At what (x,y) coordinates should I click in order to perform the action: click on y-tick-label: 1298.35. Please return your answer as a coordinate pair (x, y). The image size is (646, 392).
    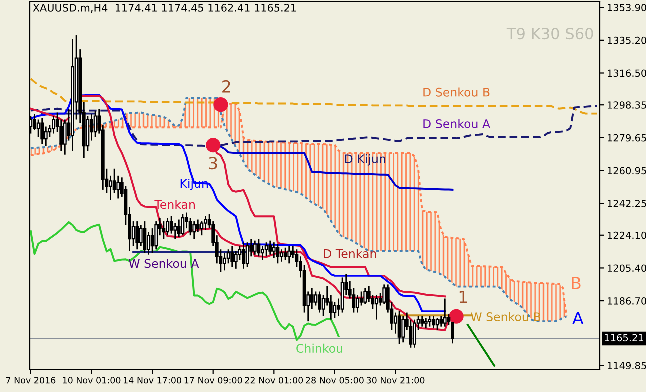
    Looking at the image, I should click on (627, 105).